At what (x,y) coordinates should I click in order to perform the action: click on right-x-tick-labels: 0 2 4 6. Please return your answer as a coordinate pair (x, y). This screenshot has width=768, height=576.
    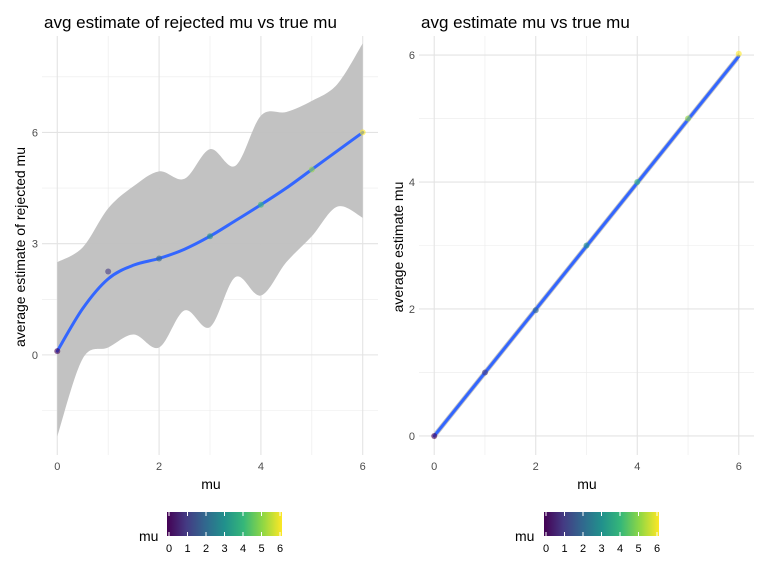
    Looking at the image, I should click on (586, 467).